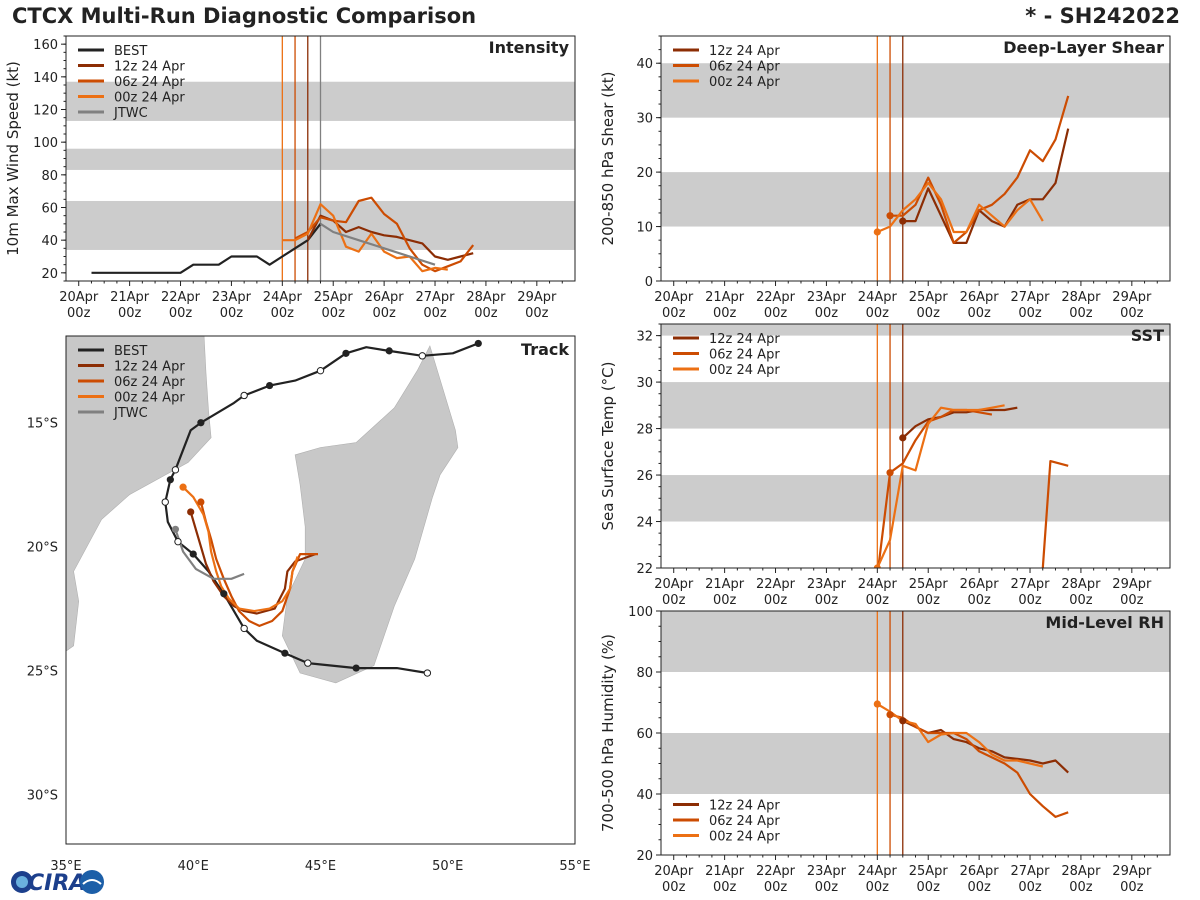  I want to click on track-point-r00, so click(183, 487).